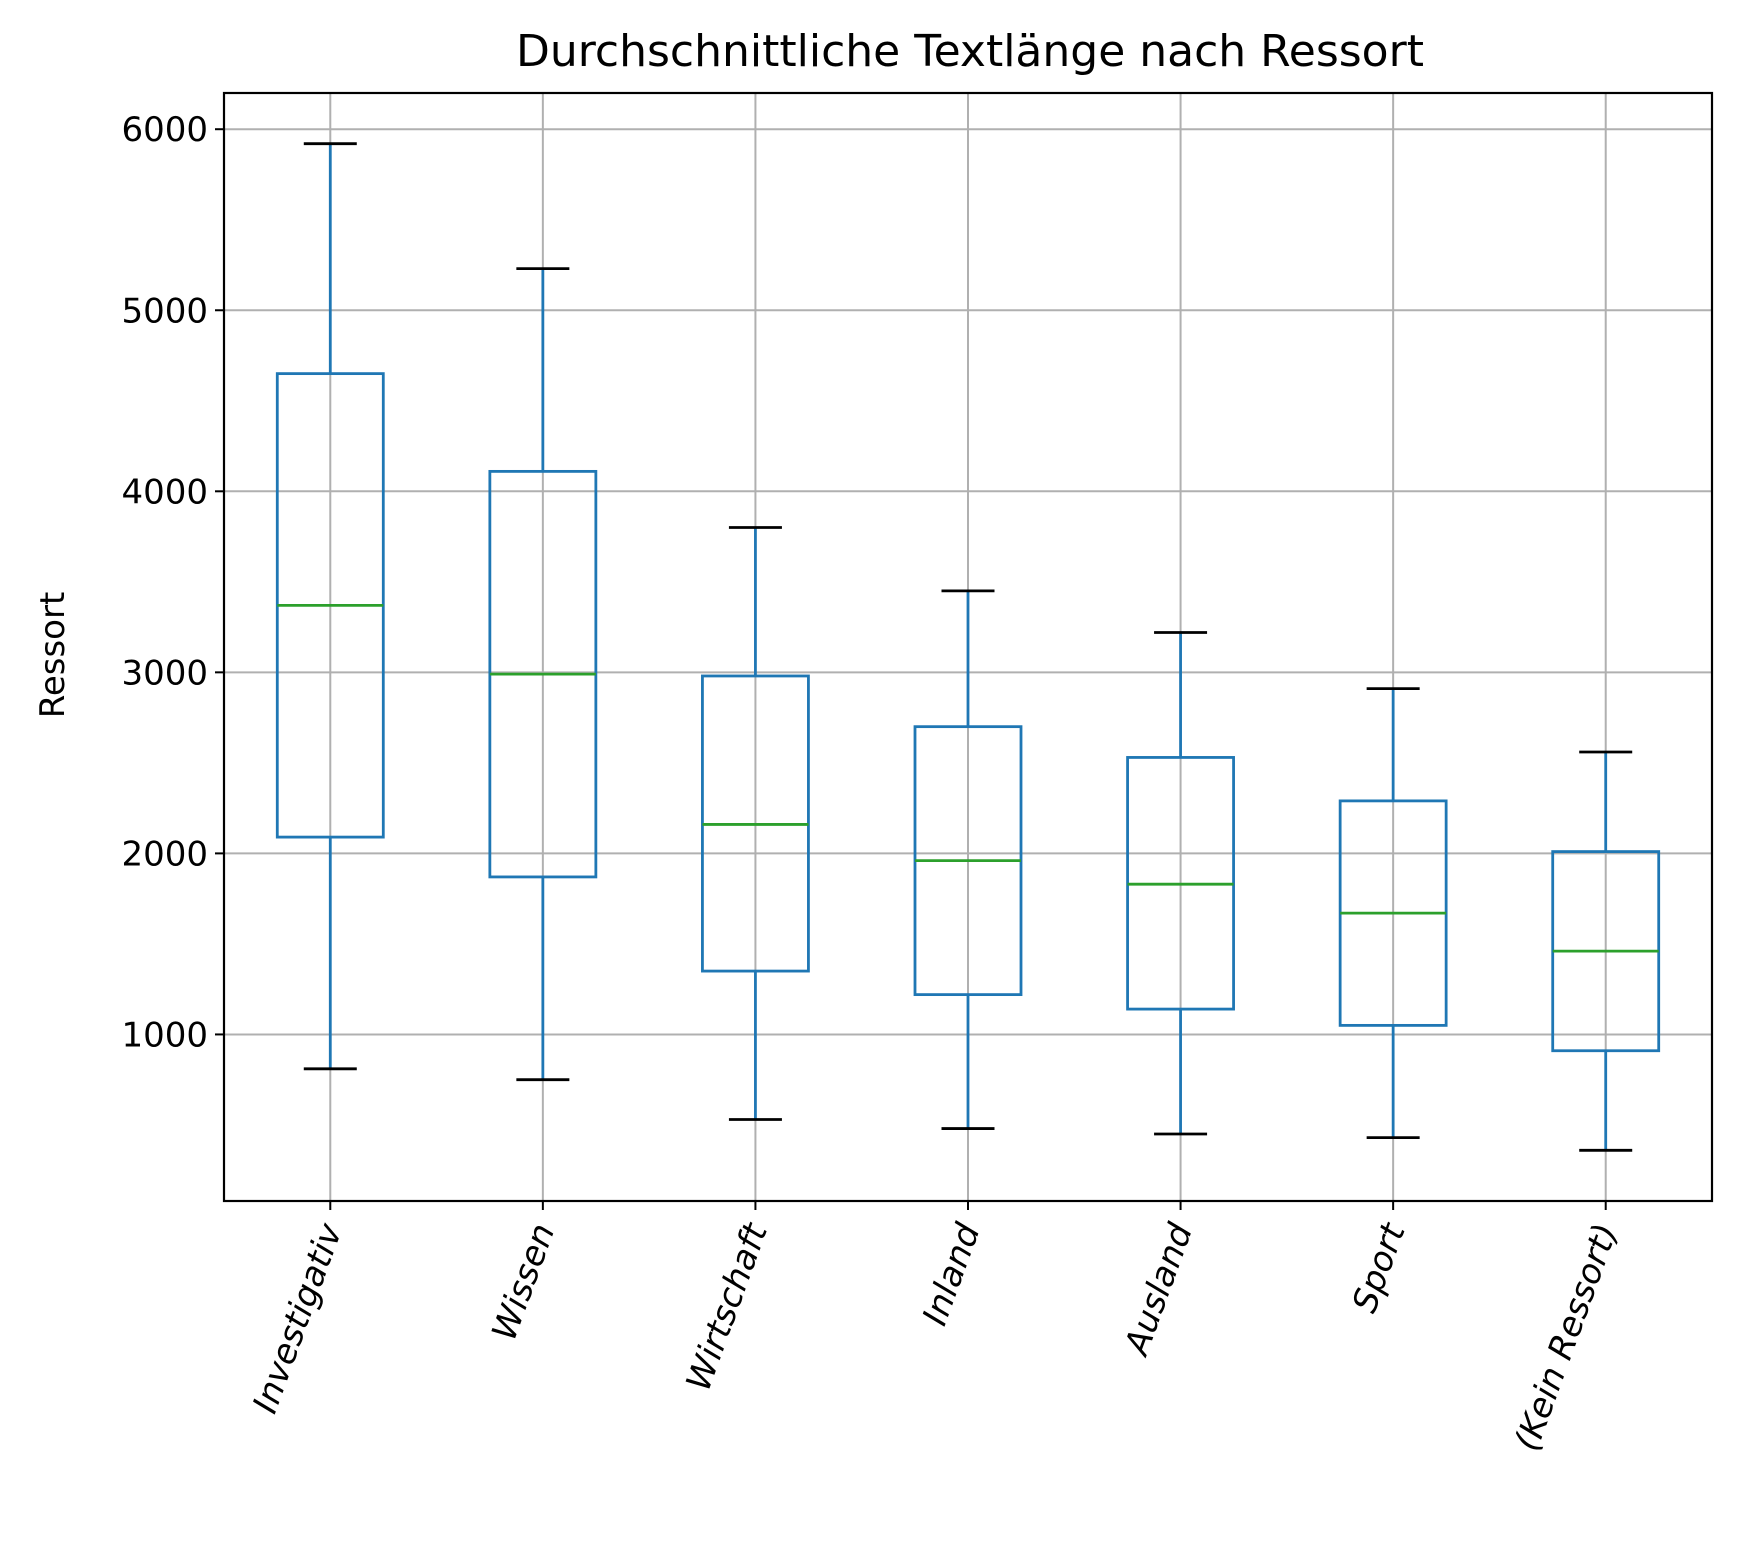  I want to click on y-axis-label: Ressort, so click(53, 655).